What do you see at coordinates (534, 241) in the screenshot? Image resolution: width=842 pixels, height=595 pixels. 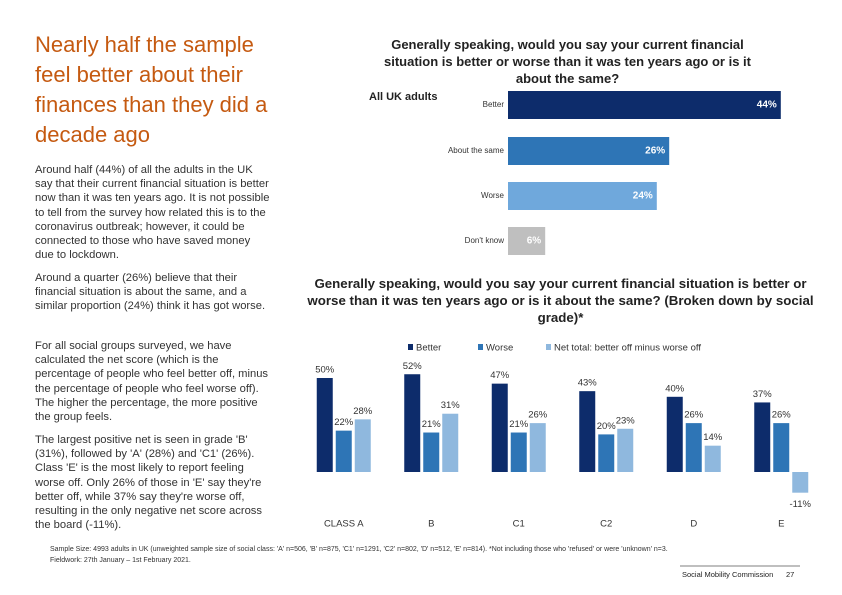 I see `value-label: 6%` at bounding box center [534, 241].